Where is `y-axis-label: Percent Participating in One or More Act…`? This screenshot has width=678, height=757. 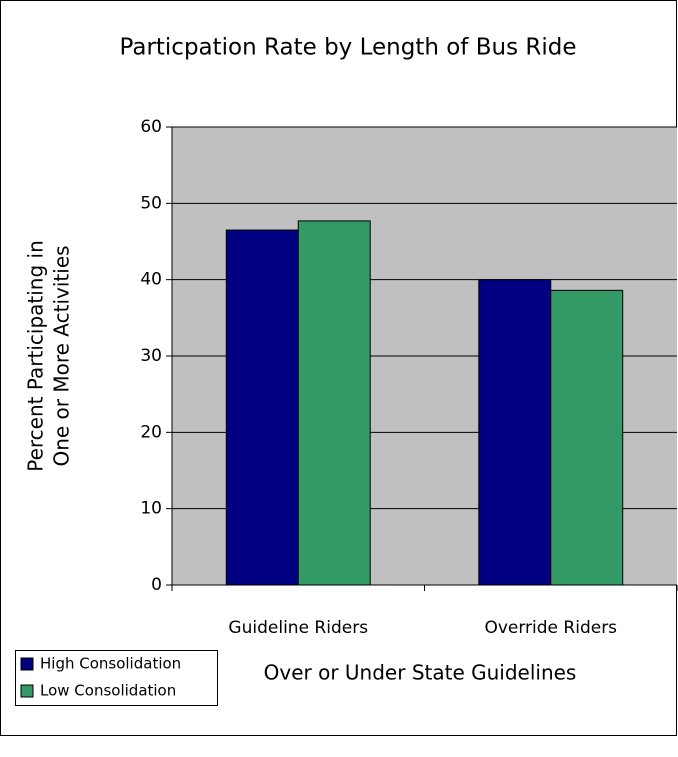
y-axis-label: Percent Participating in One or More Act… is located at coordinates (49, 356).